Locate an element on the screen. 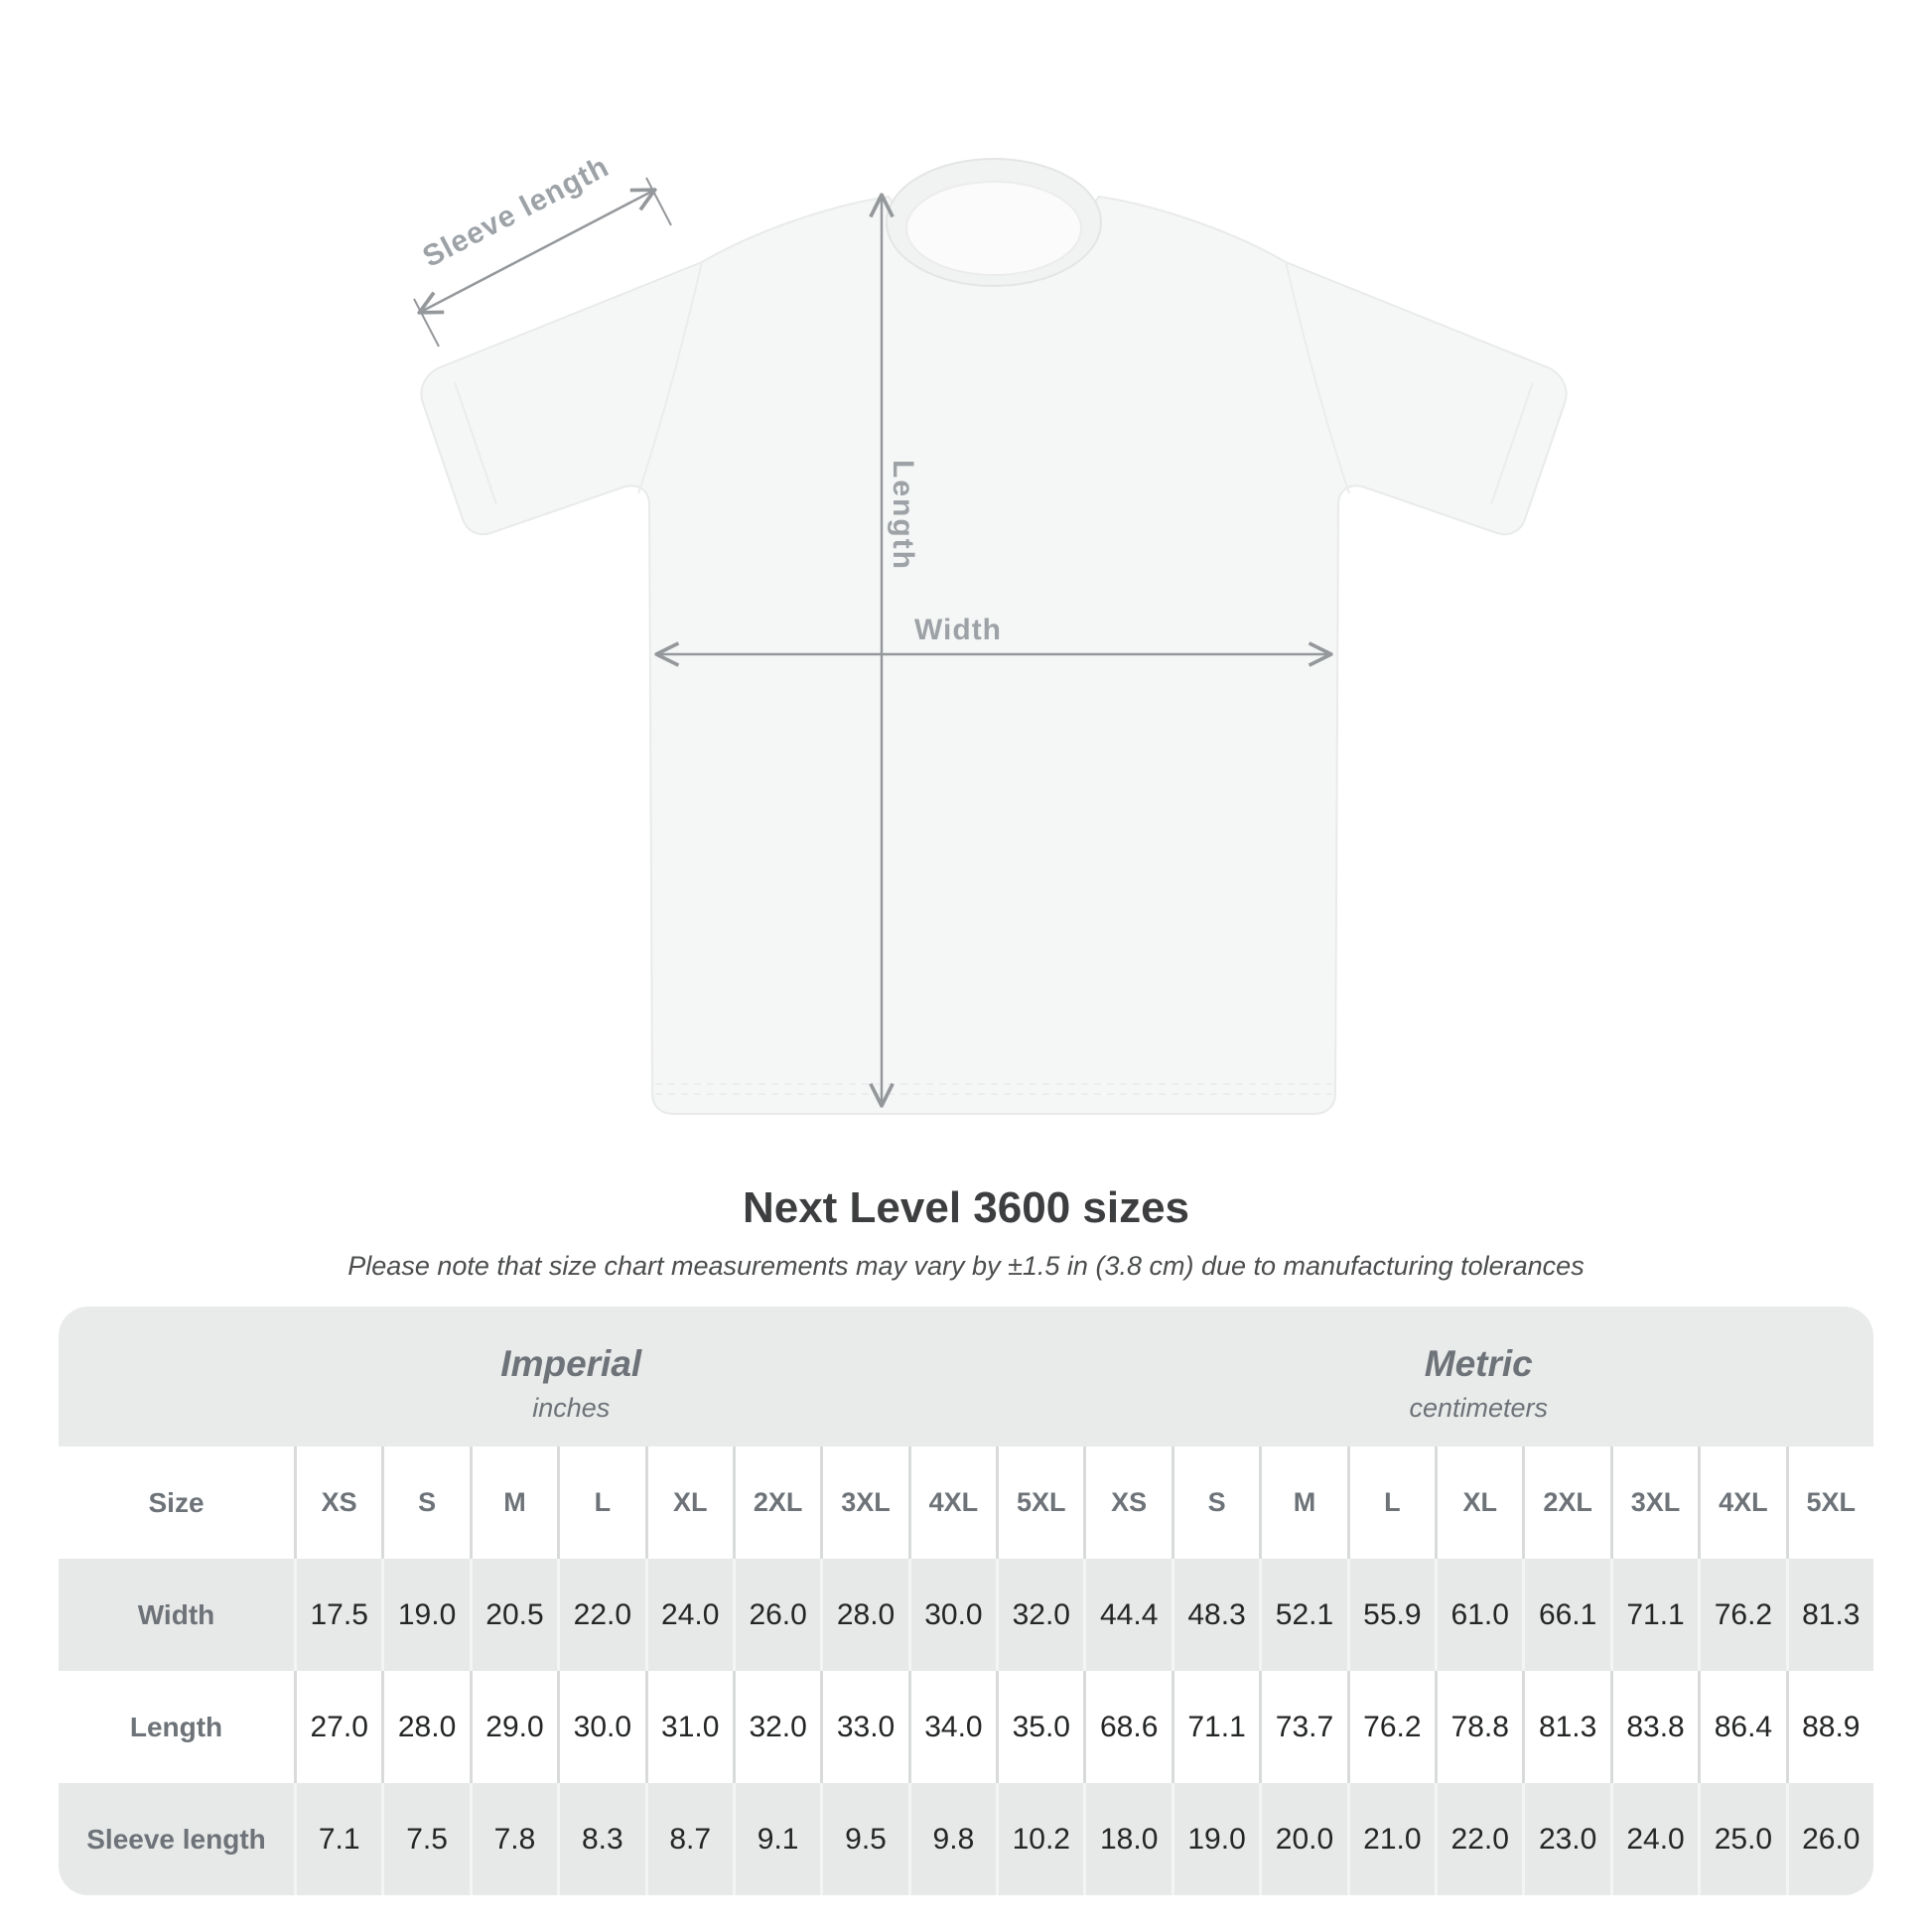  measurement-value: 83.8 is located at coordinates (1656, 1727).